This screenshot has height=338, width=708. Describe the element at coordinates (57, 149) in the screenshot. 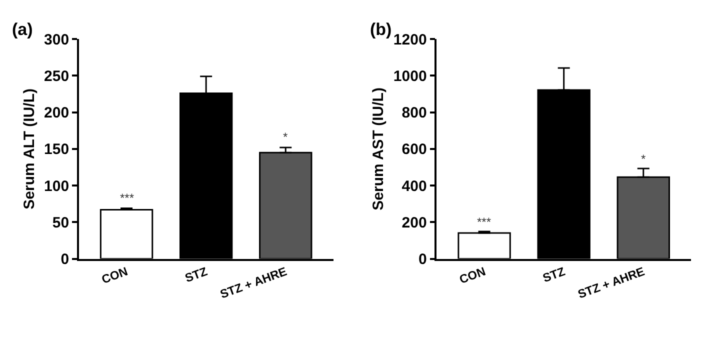

I see `y-tick-label: 150` at that location.